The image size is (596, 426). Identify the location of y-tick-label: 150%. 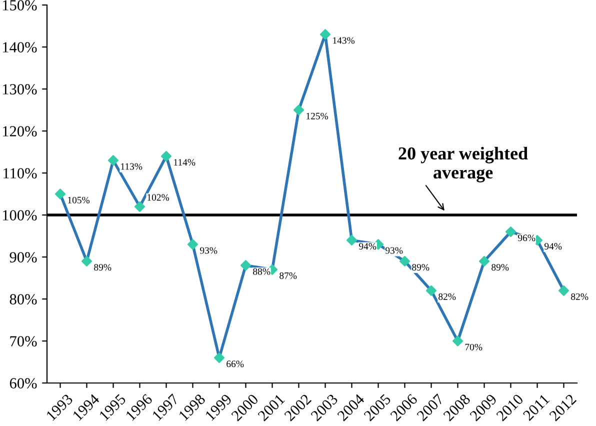
(19, 5).